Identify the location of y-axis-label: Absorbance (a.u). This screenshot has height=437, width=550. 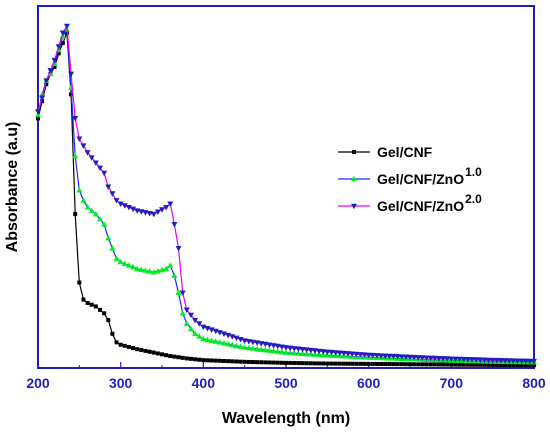
(12, 187).